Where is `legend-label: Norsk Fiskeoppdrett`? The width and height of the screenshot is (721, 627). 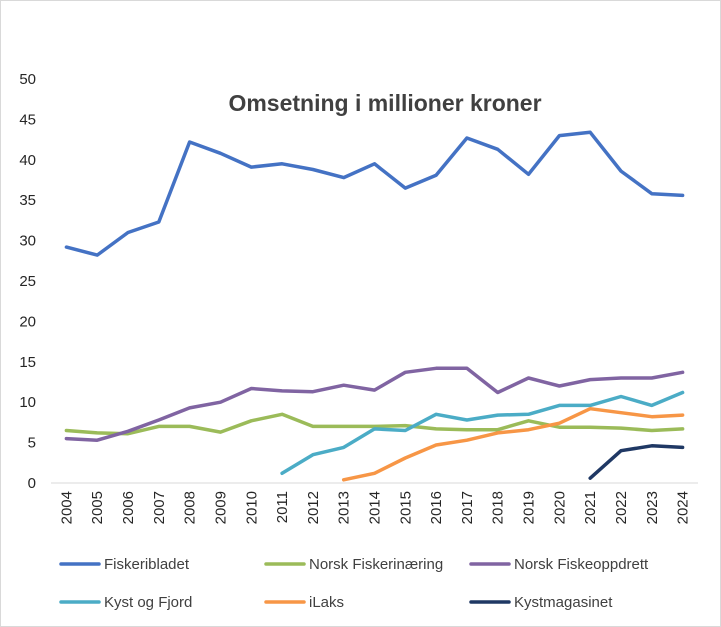 legend-label: Norsk Fiskeoppdrett is located at coordinates (581, 564).